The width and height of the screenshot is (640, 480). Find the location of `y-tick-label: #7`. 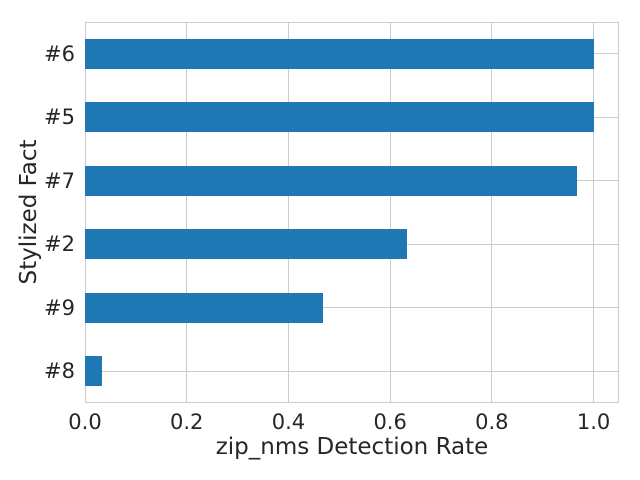

y-tick-label: #7 is located at coordinates (59, 180).